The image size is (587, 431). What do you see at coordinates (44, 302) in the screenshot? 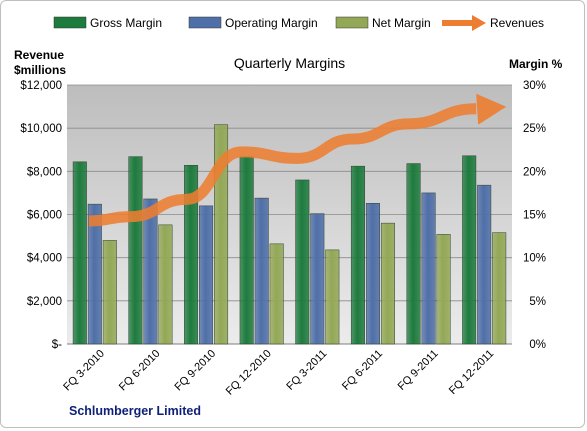
I see `left-tick-label: $2,000` at bounding box center [44, 302].